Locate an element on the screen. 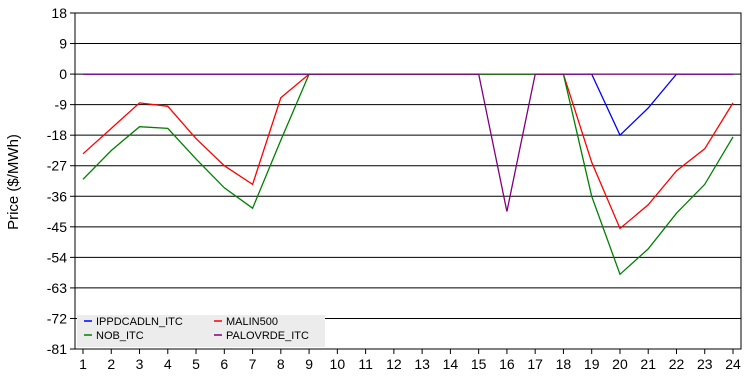  x-tick-label: 4 is located at coordinates (168, 364).